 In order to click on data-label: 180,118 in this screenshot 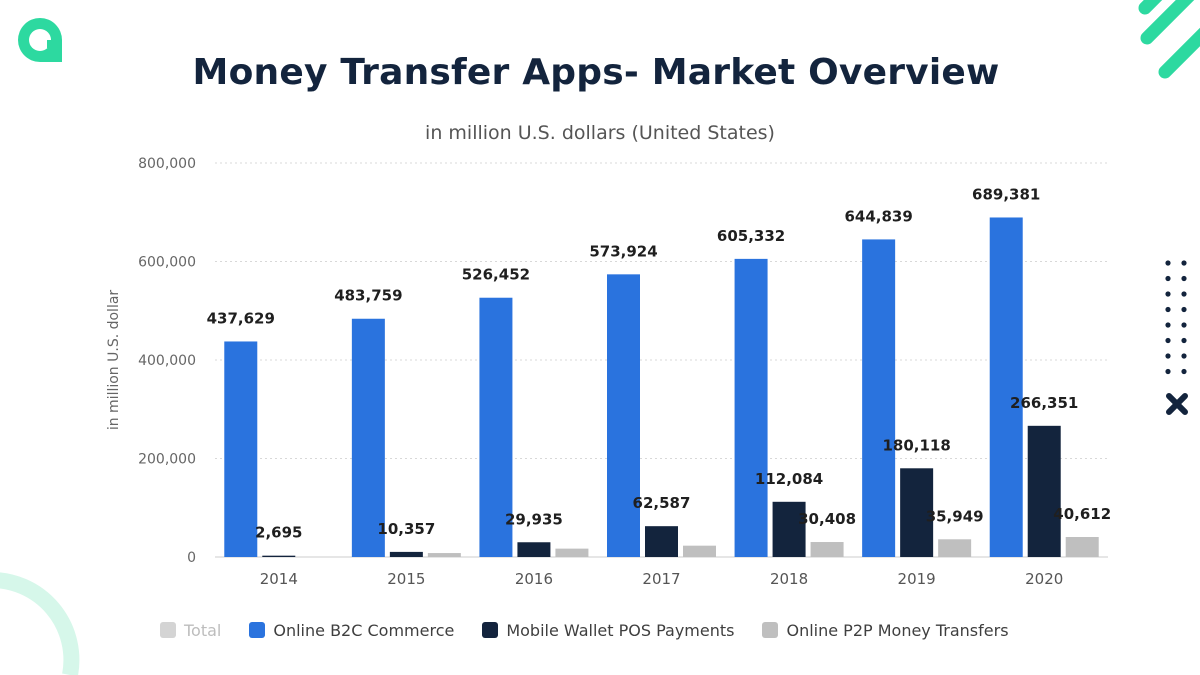, I will do `click(916, 445)`.